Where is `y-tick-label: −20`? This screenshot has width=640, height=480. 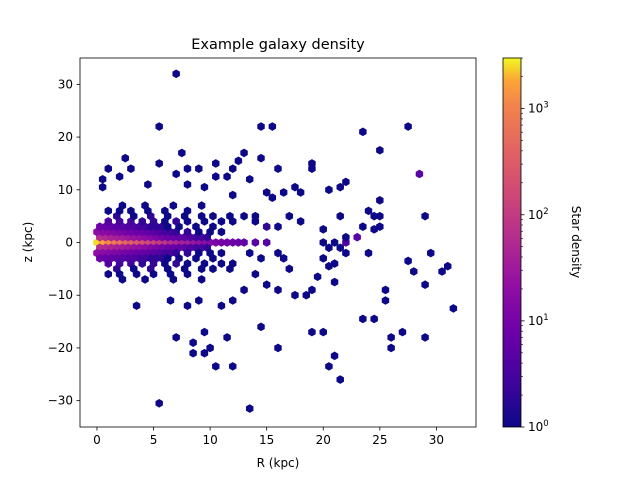 y-tick-label: −20 is located at coordinates (60, 348).